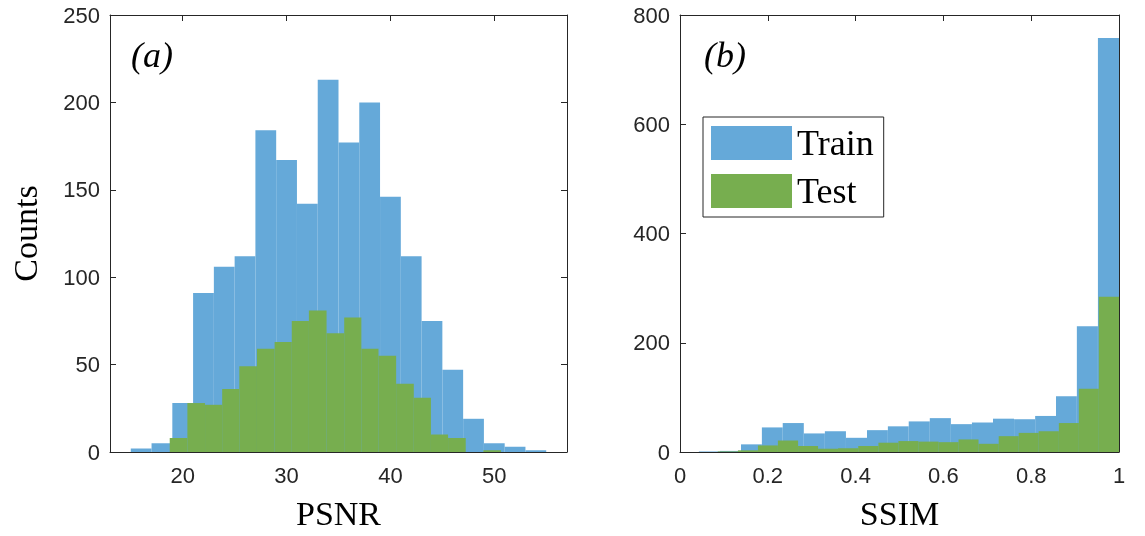  Describe the element at coordinates (182, 475) in the screenshot. I see `x-tick-label: 20` at that location.